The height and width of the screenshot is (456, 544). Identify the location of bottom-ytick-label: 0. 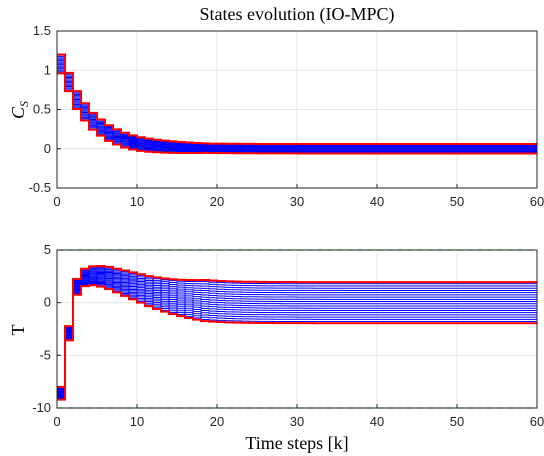
(47, 302).